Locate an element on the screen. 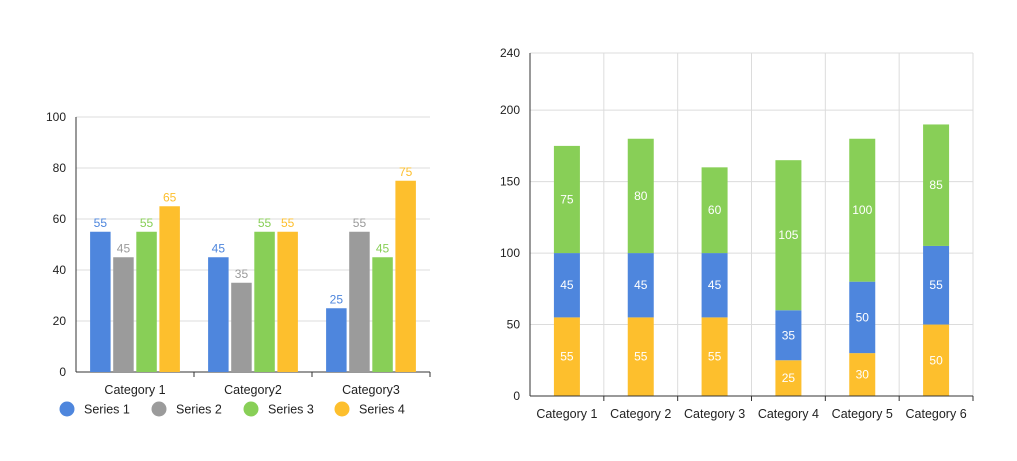 This screenshot has height=461, width=1017. y-tick-label: 240 is located at coordinates (510, 53).